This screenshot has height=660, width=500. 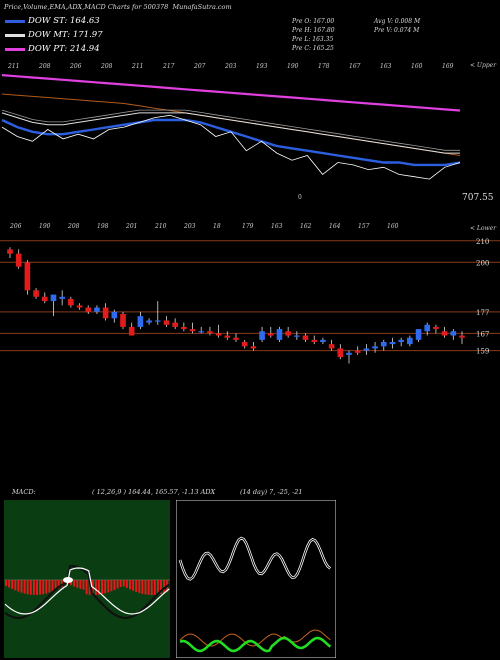 I want to click on ema-low-label: 0, so click(x=300, y=197).